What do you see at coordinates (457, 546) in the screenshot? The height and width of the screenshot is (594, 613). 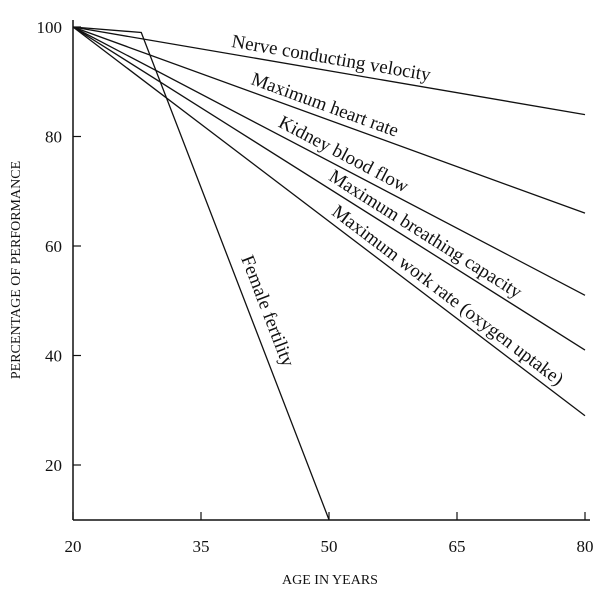 I see `x-tick-label: 65` at bounding box center [457, 546].